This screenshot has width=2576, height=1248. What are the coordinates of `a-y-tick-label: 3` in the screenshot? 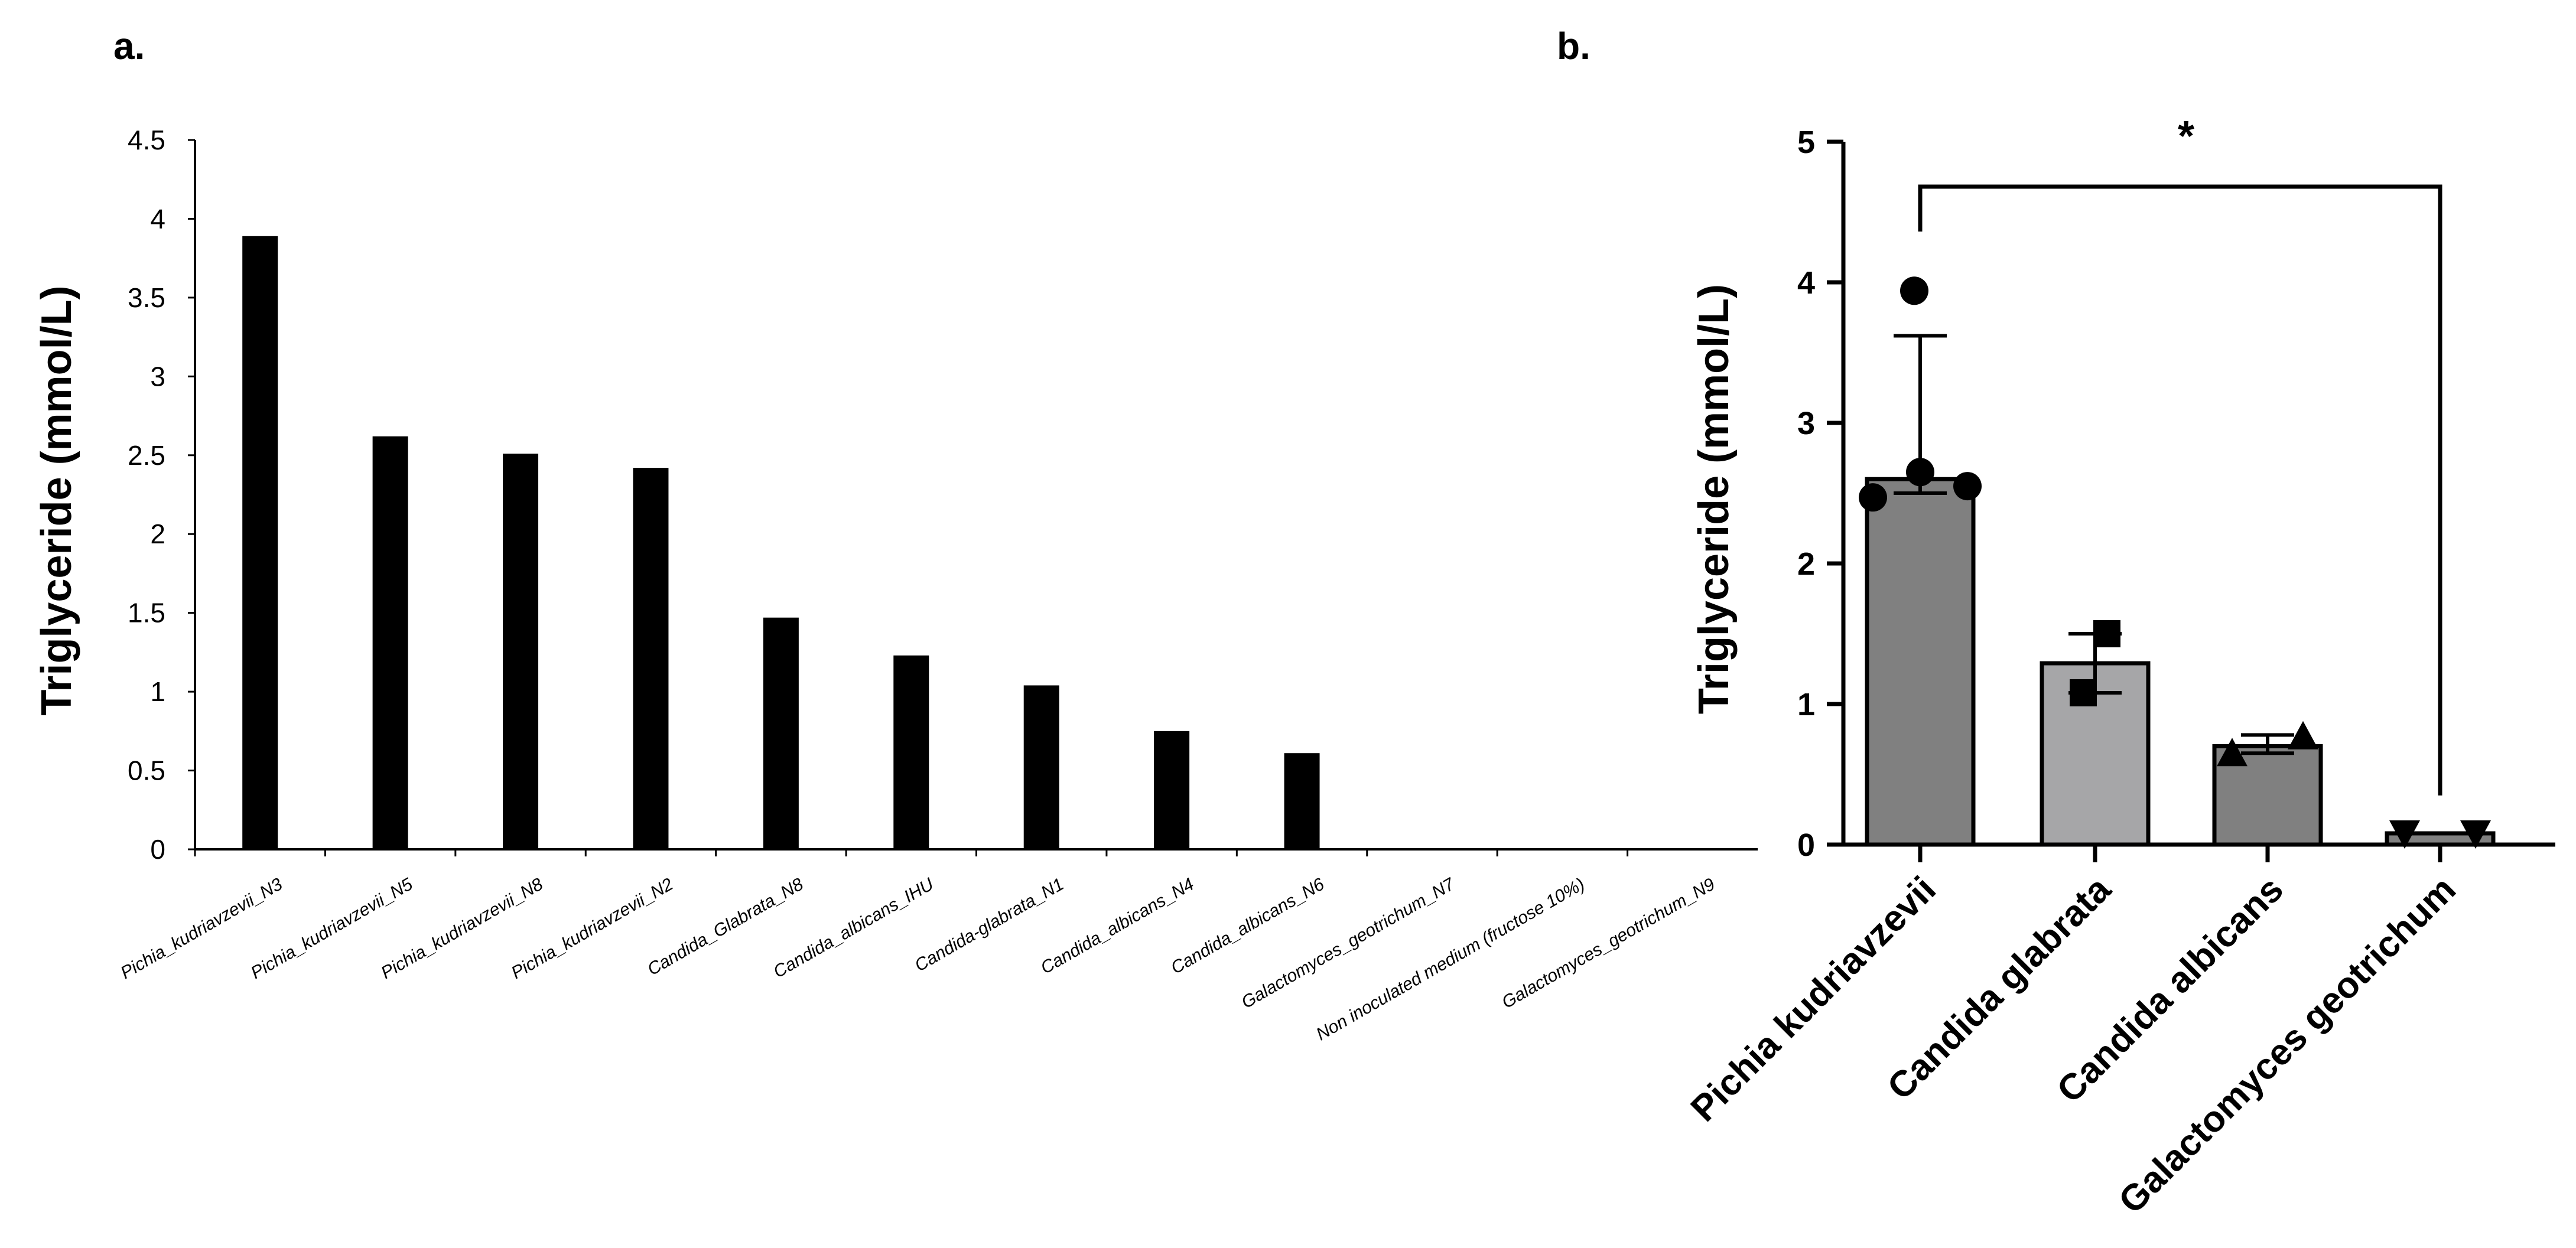 It's located at (158, 376).